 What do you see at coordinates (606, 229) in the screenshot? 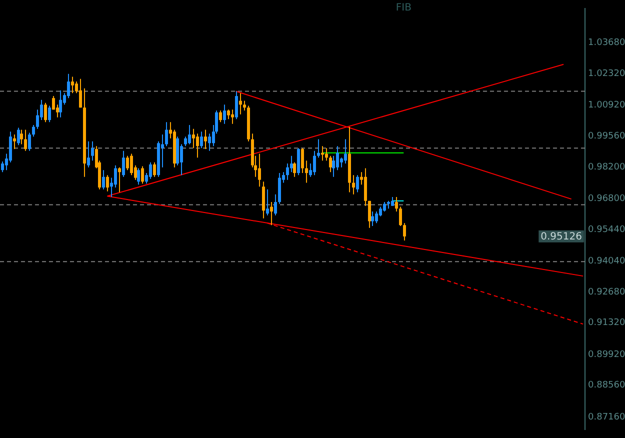
I see `y-tick-label: 0.95440` at bounding box center [606, 229].